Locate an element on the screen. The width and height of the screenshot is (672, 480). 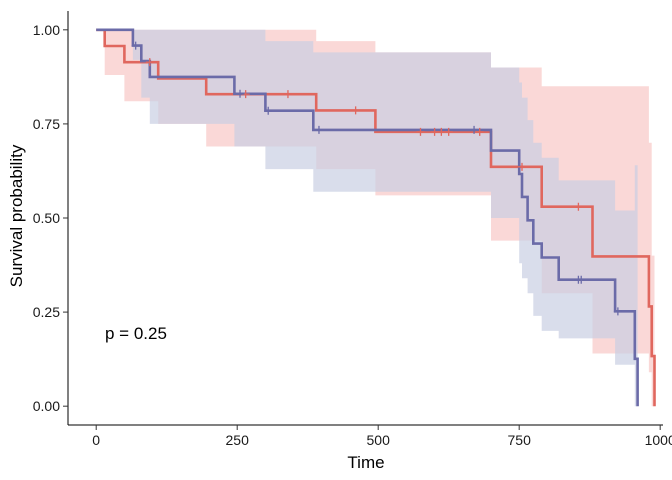
y-tick-label: 0.75 is located at coordinates (46, 124).